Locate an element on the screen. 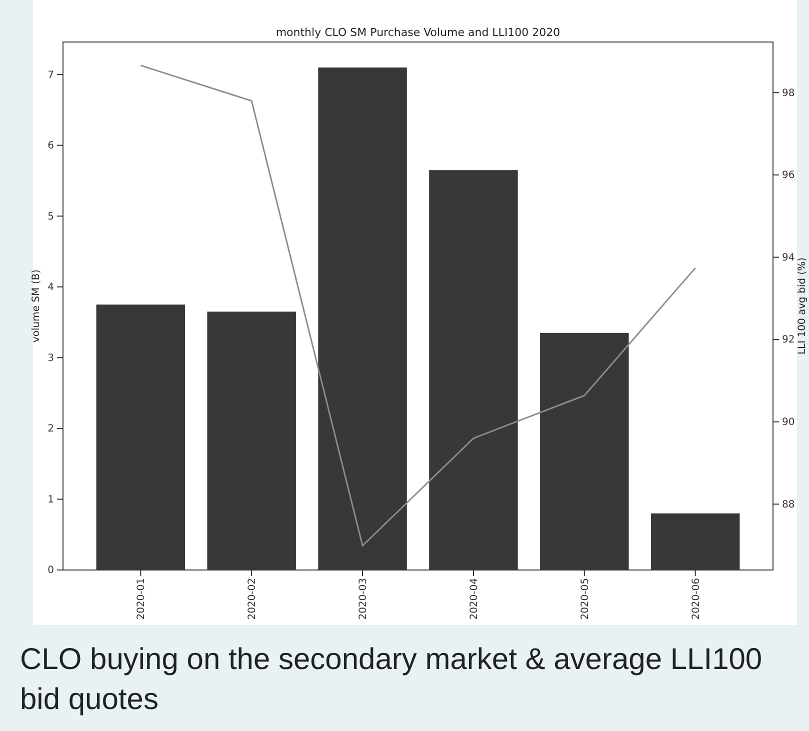  y2-tick-label: 88 is located at coordinates (788, 504).